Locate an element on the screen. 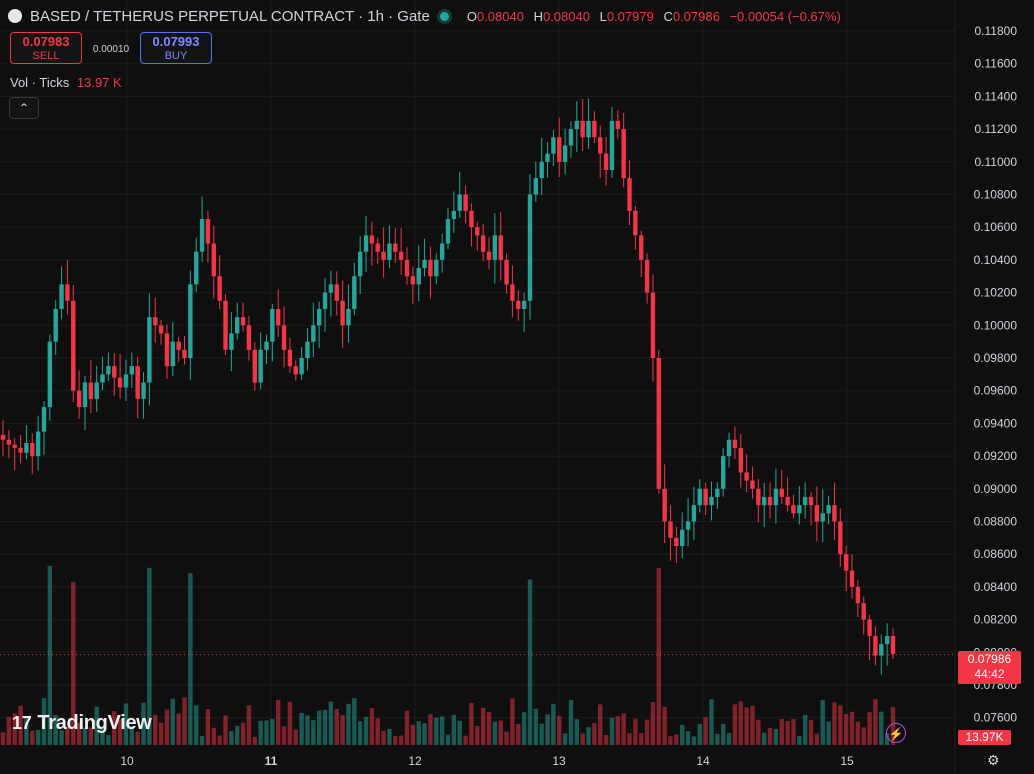 This screenshot has width=1034, height=774. collapse-legend-button: ⌃ is located at coordinates (24, 108).